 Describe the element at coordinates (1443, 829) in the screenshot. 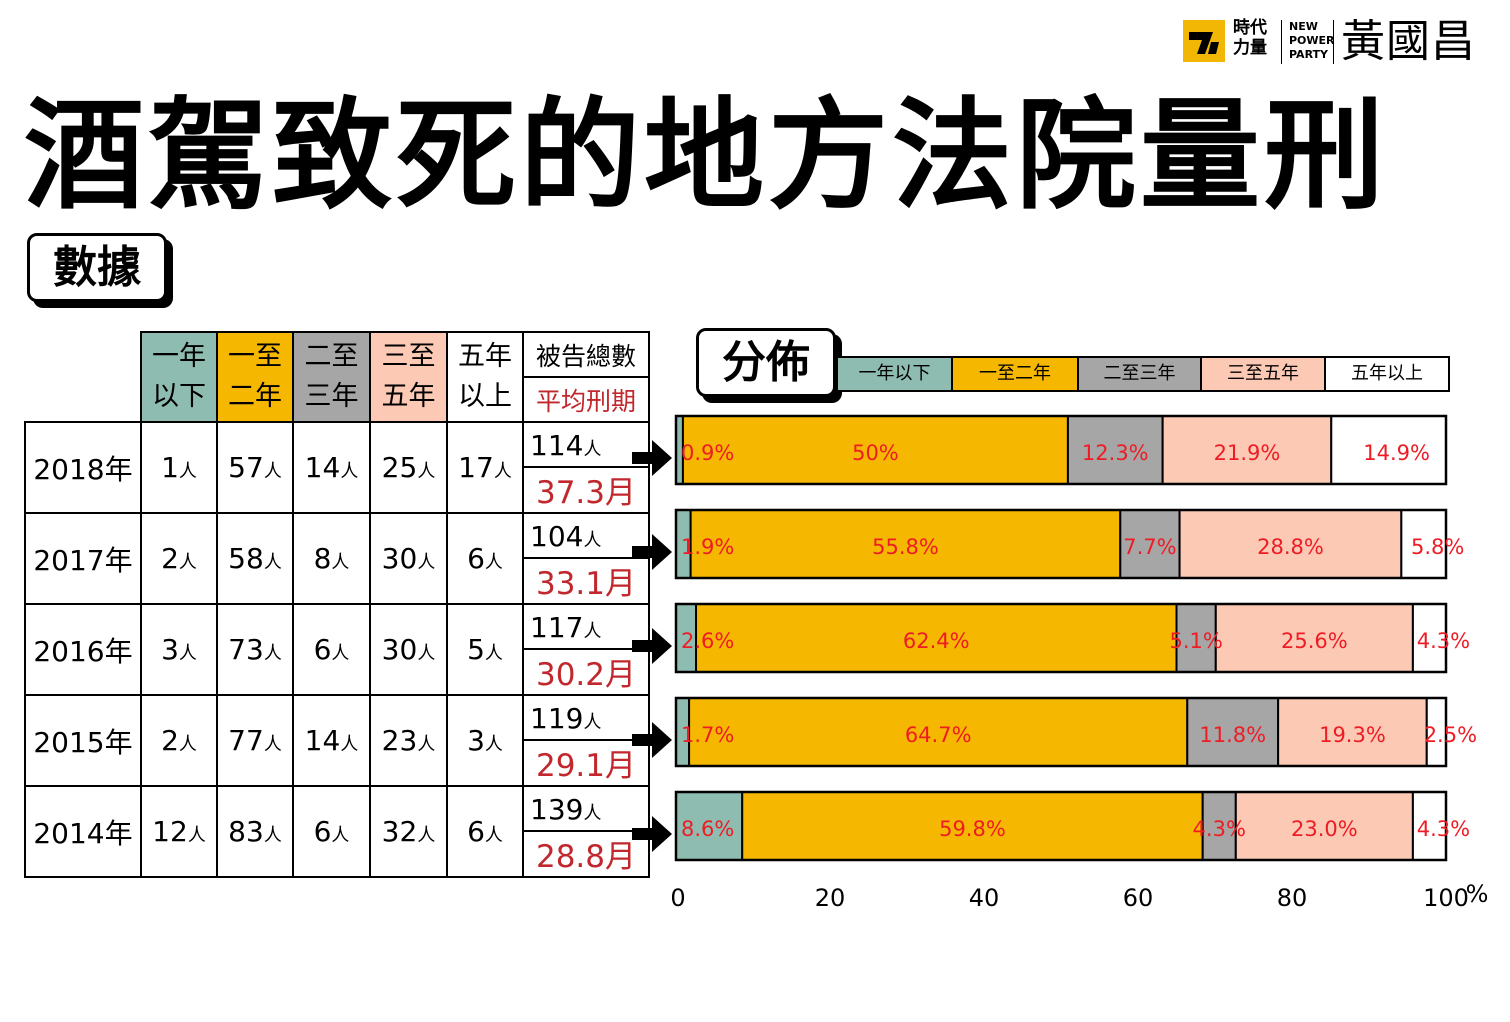

I see `data-label: 4.3%` at that location.